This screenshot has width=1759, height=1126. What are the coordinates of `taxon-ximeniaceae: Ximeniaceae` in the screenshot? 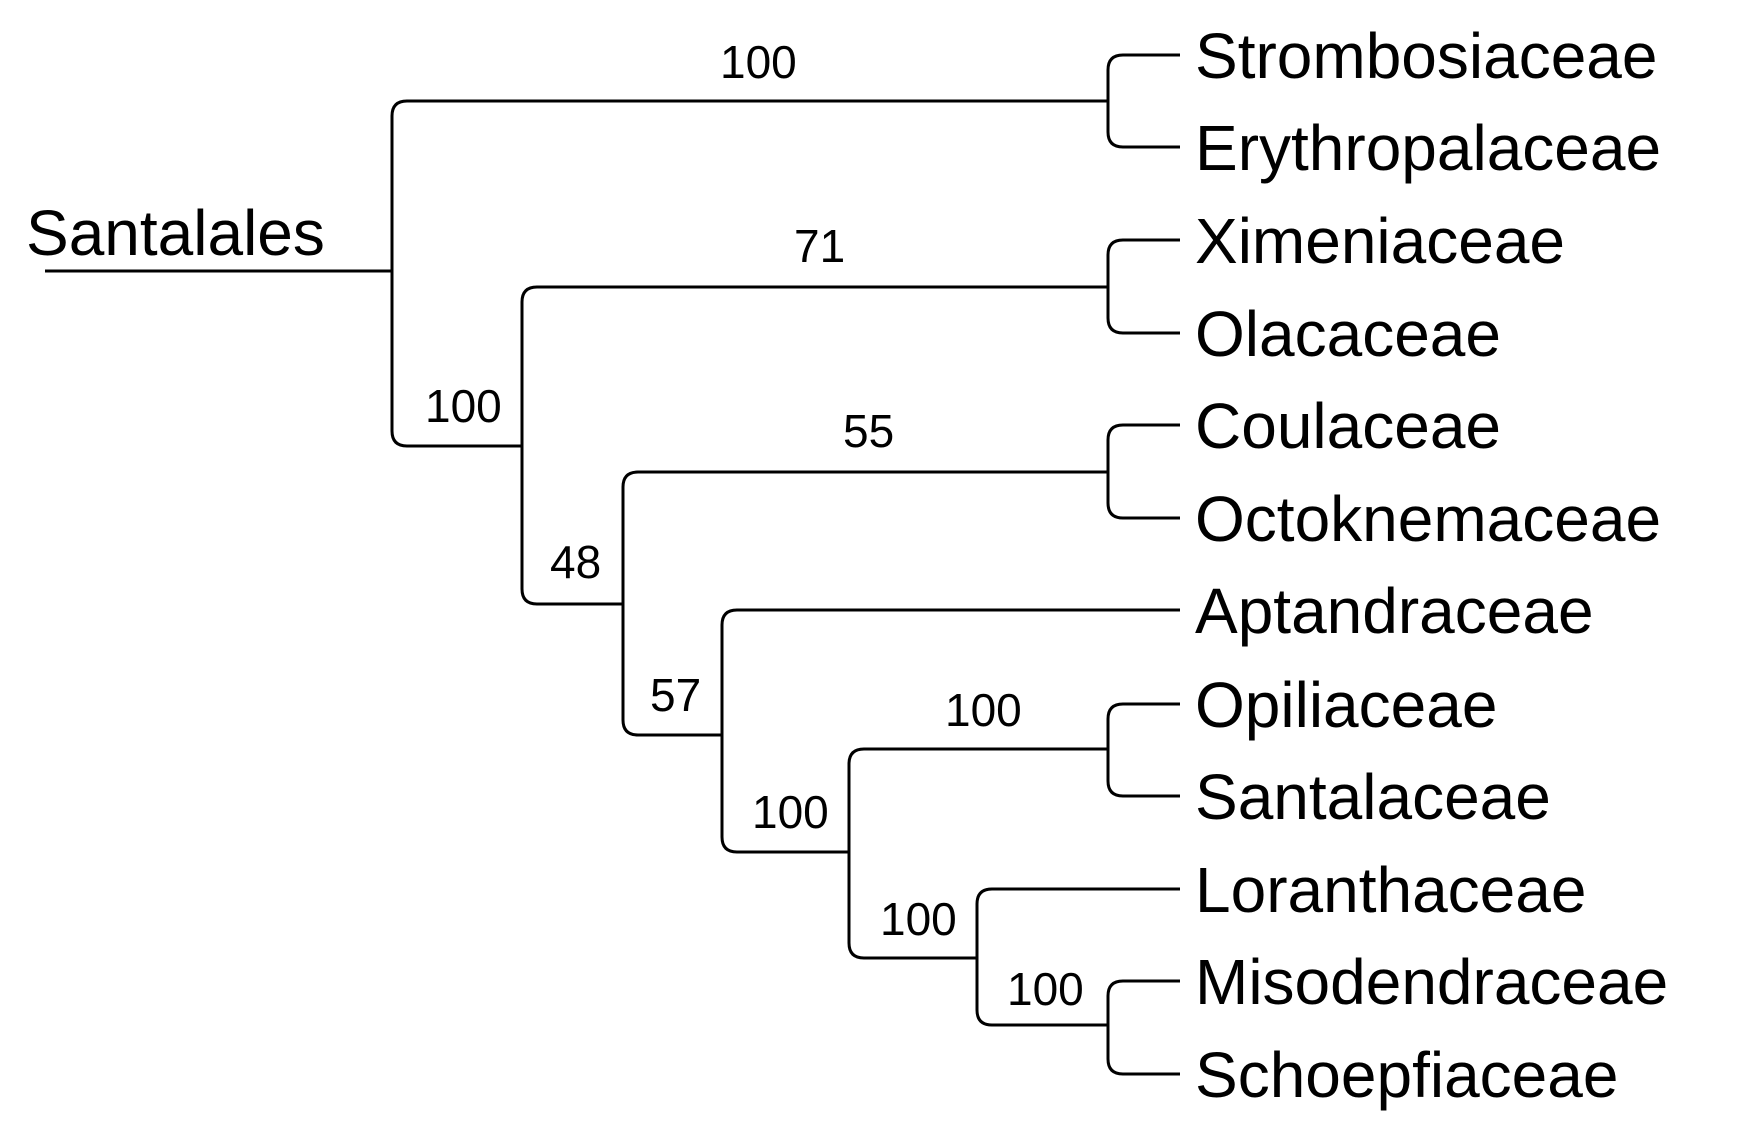 It's located at (1380, 241).